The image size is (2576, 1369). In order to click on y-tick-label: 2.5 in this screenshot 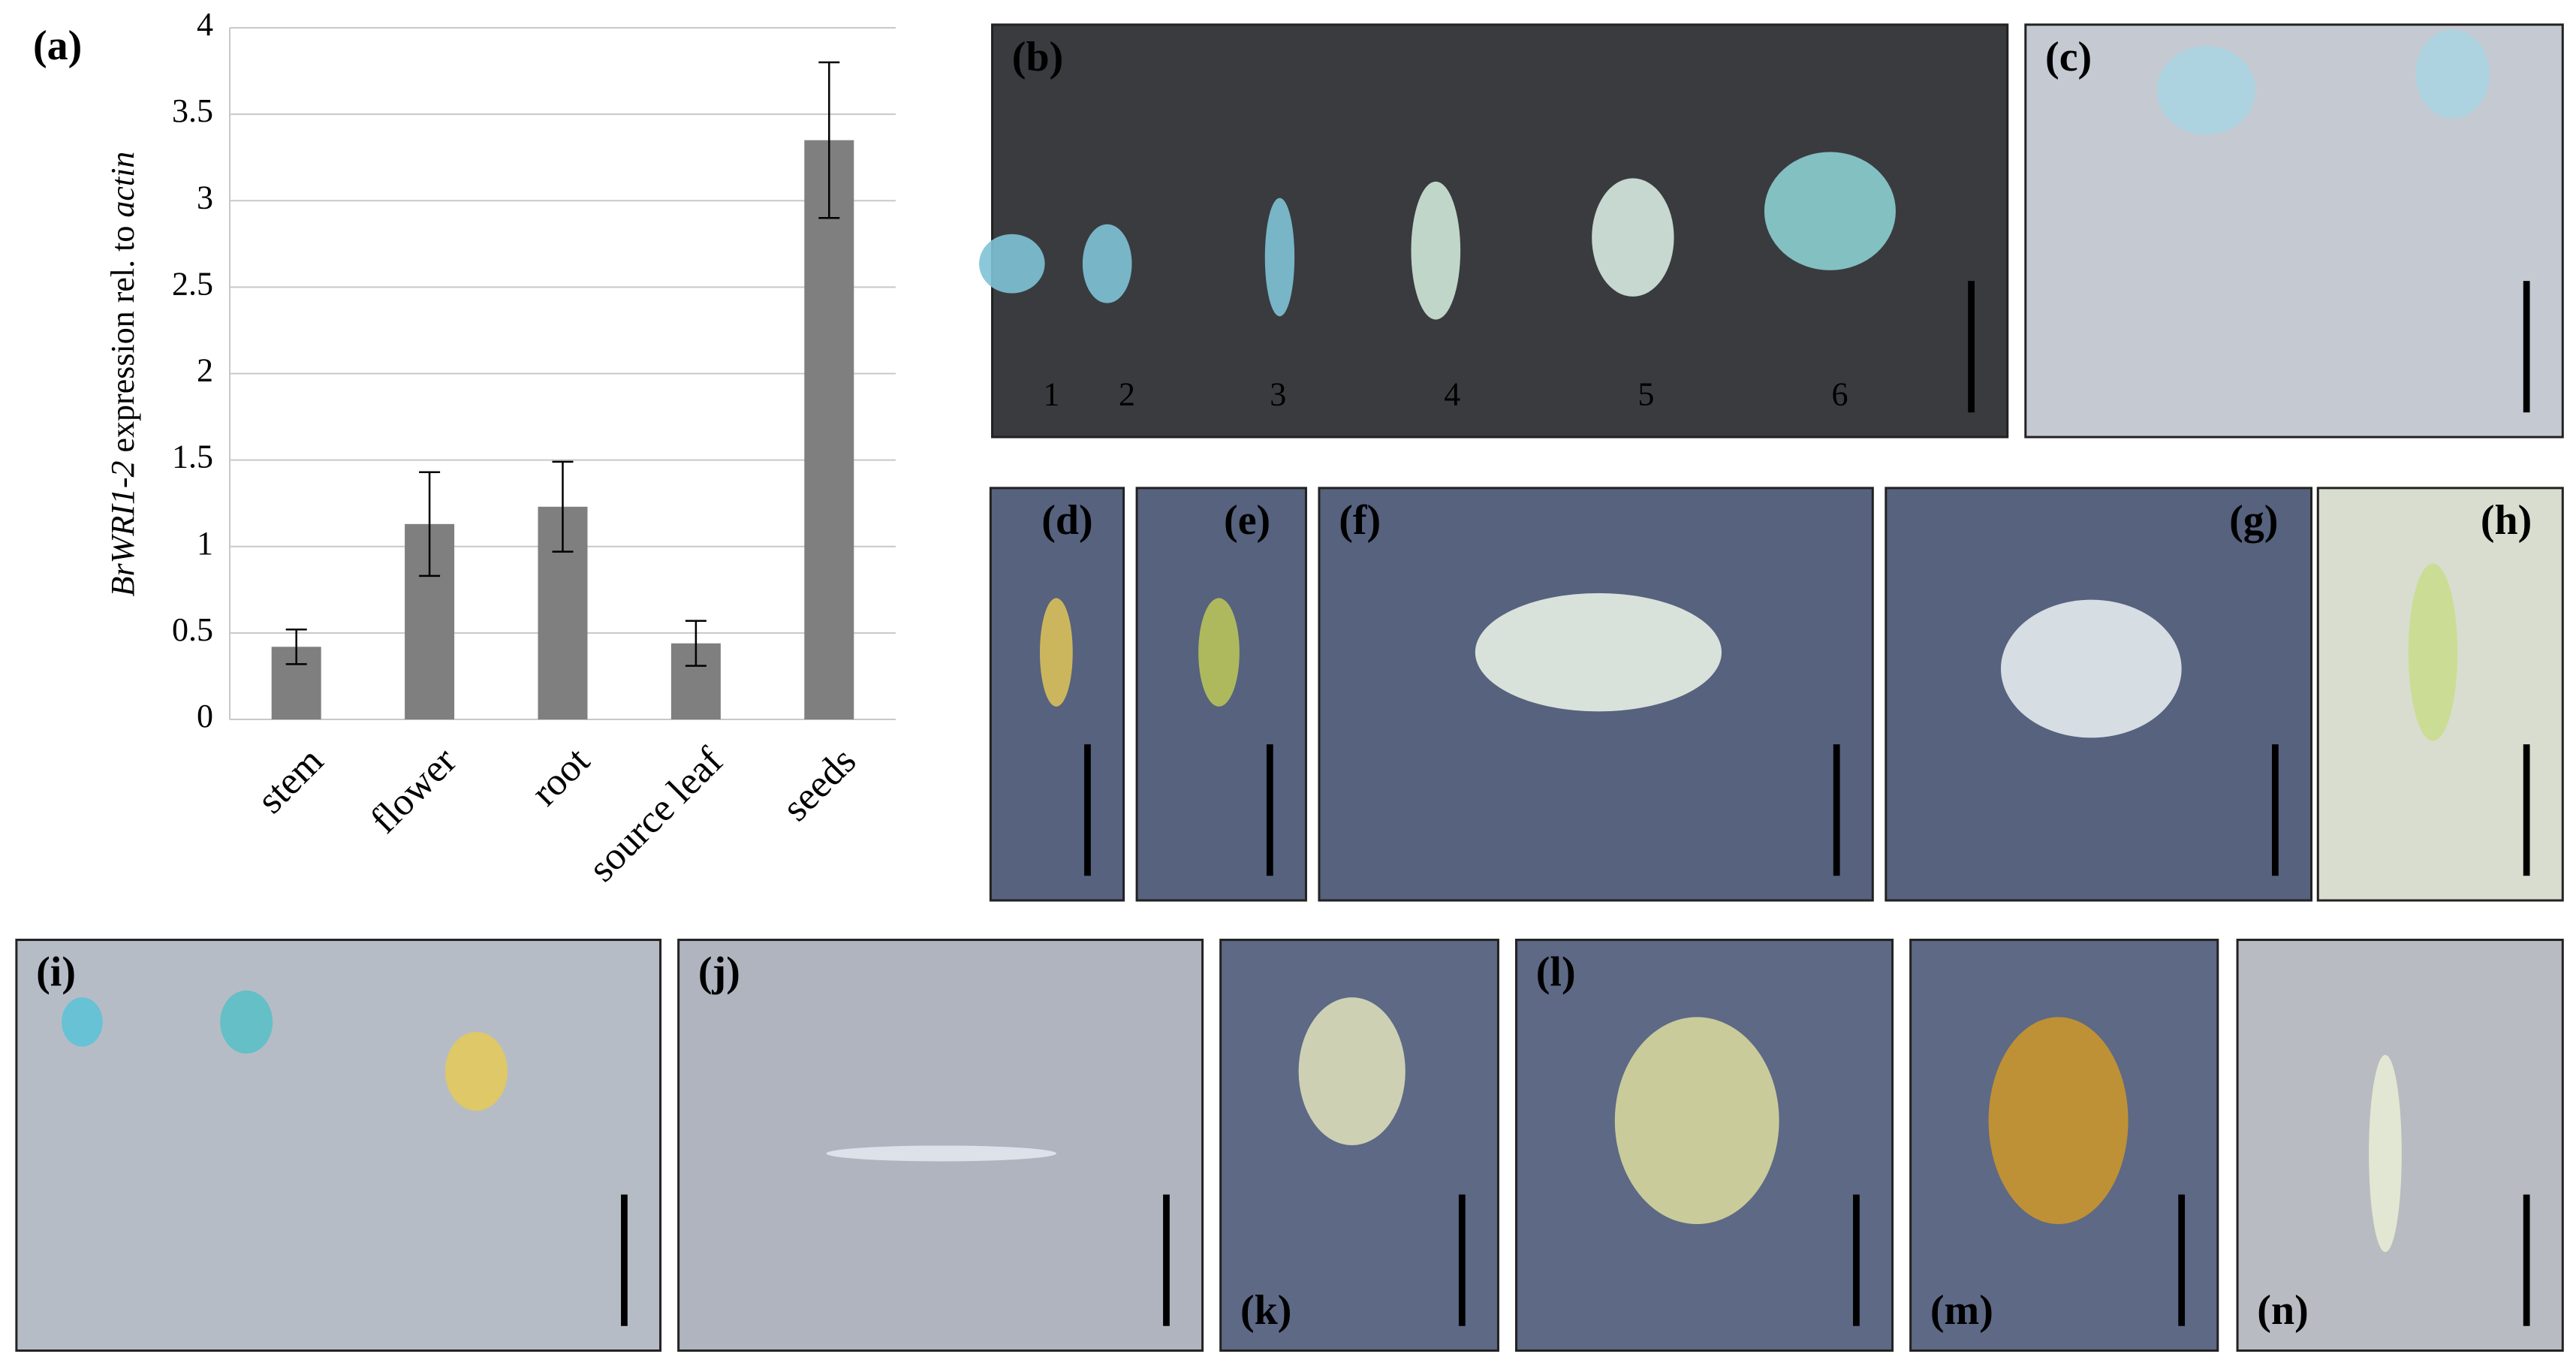, I will do `click(192, 283)`.